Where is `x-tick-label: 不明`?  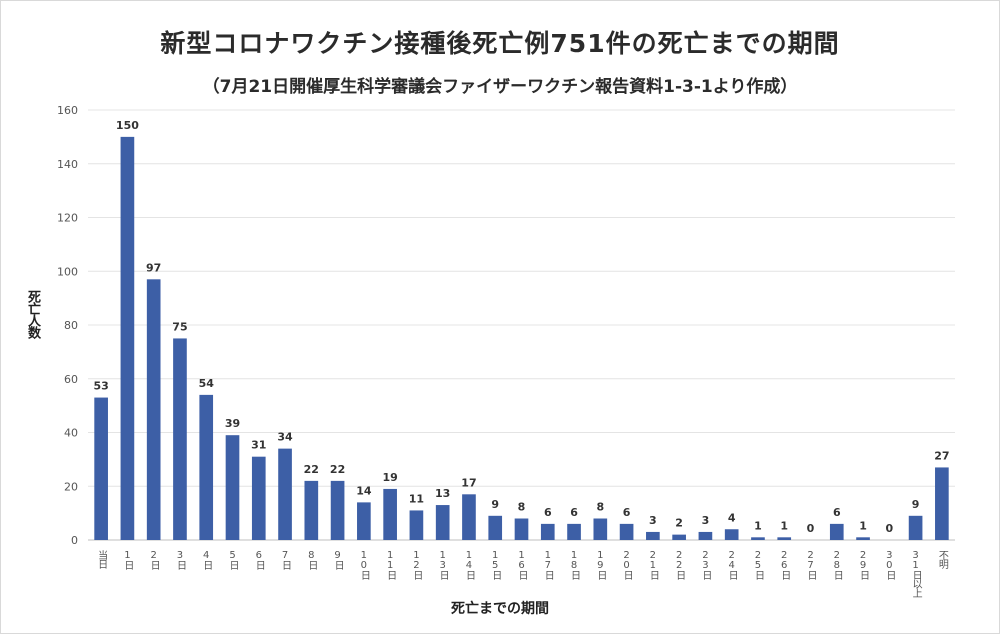
x-tick-label: 不明 is located at coordinates (942, 560).